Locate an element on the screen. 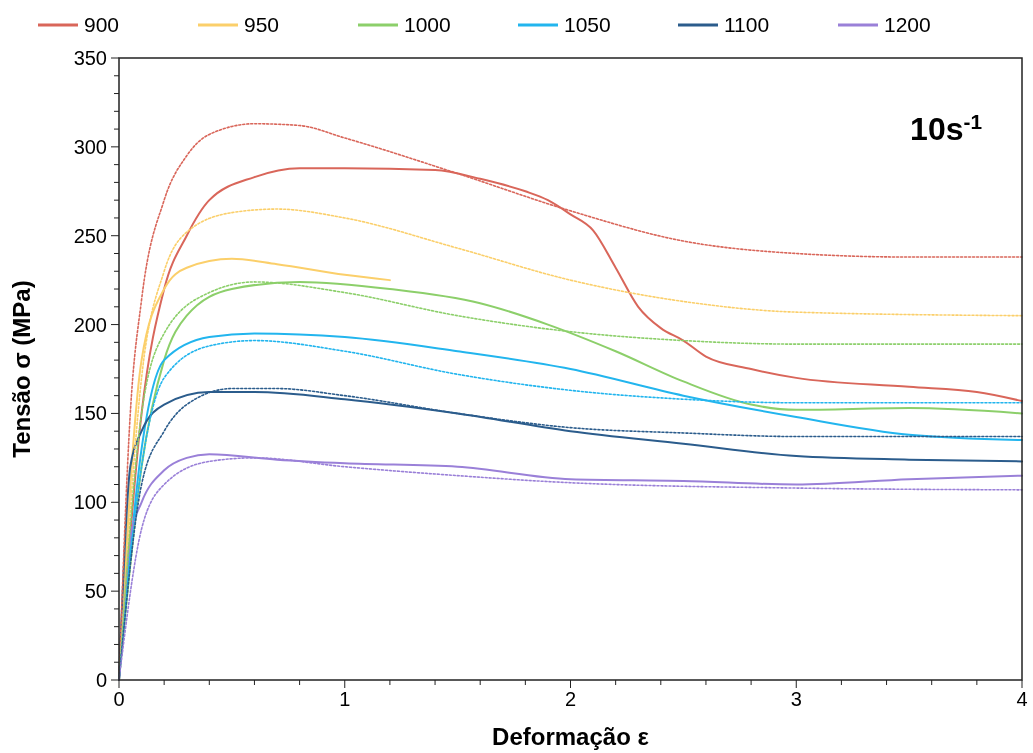  y-tick-label: 350 is located at coordinates (90, 58).